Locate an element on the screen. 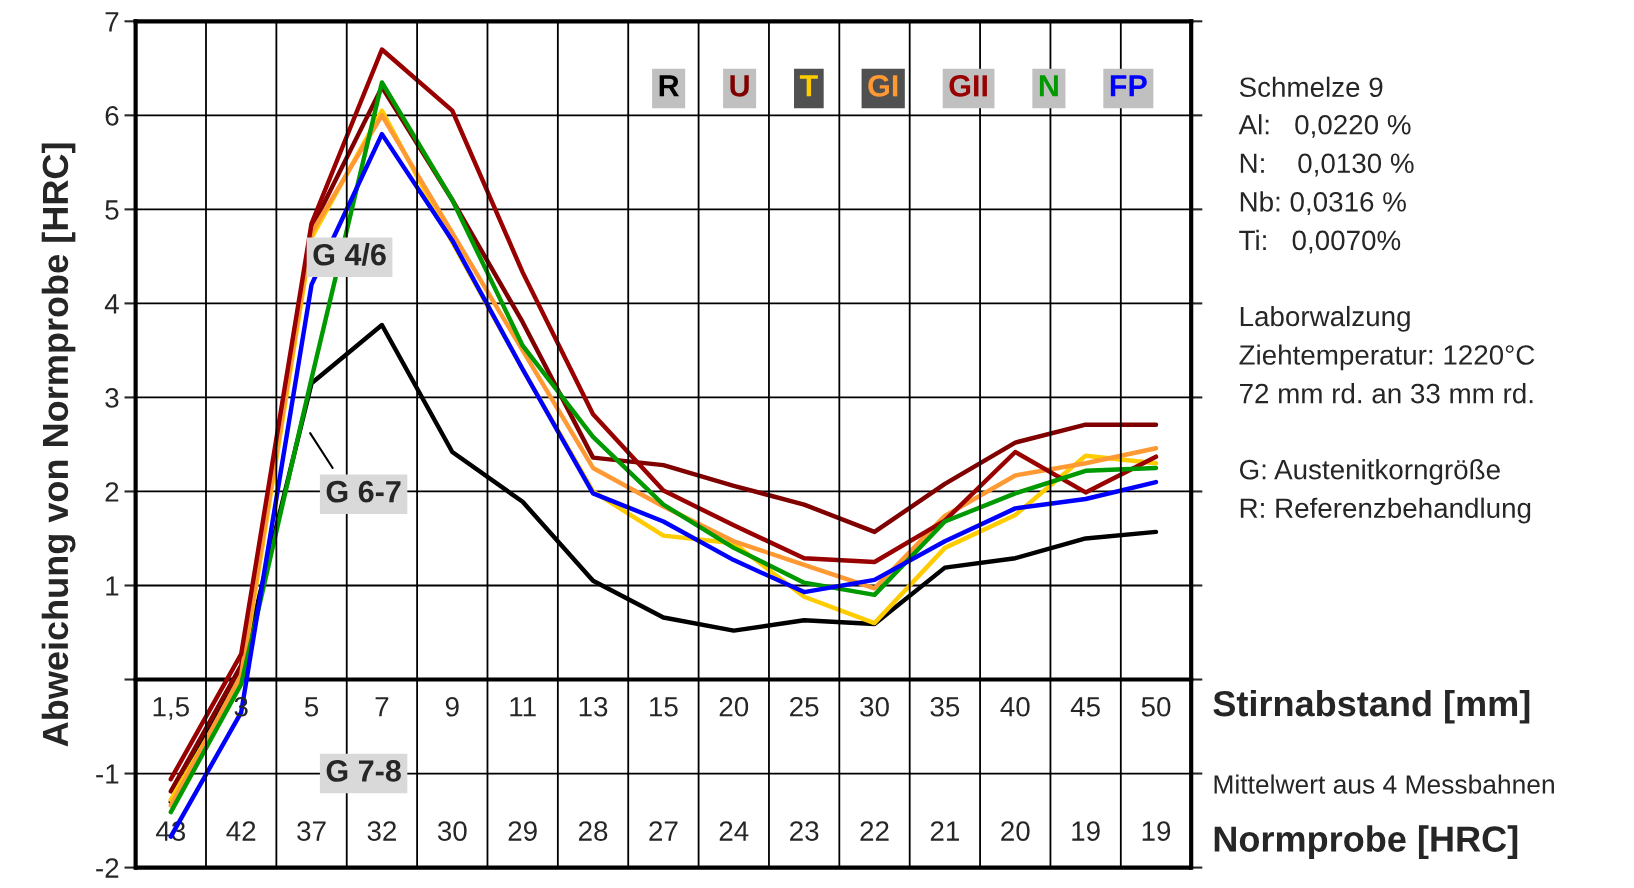  y-tick-label: 7 is located at coordinates (112, 22).